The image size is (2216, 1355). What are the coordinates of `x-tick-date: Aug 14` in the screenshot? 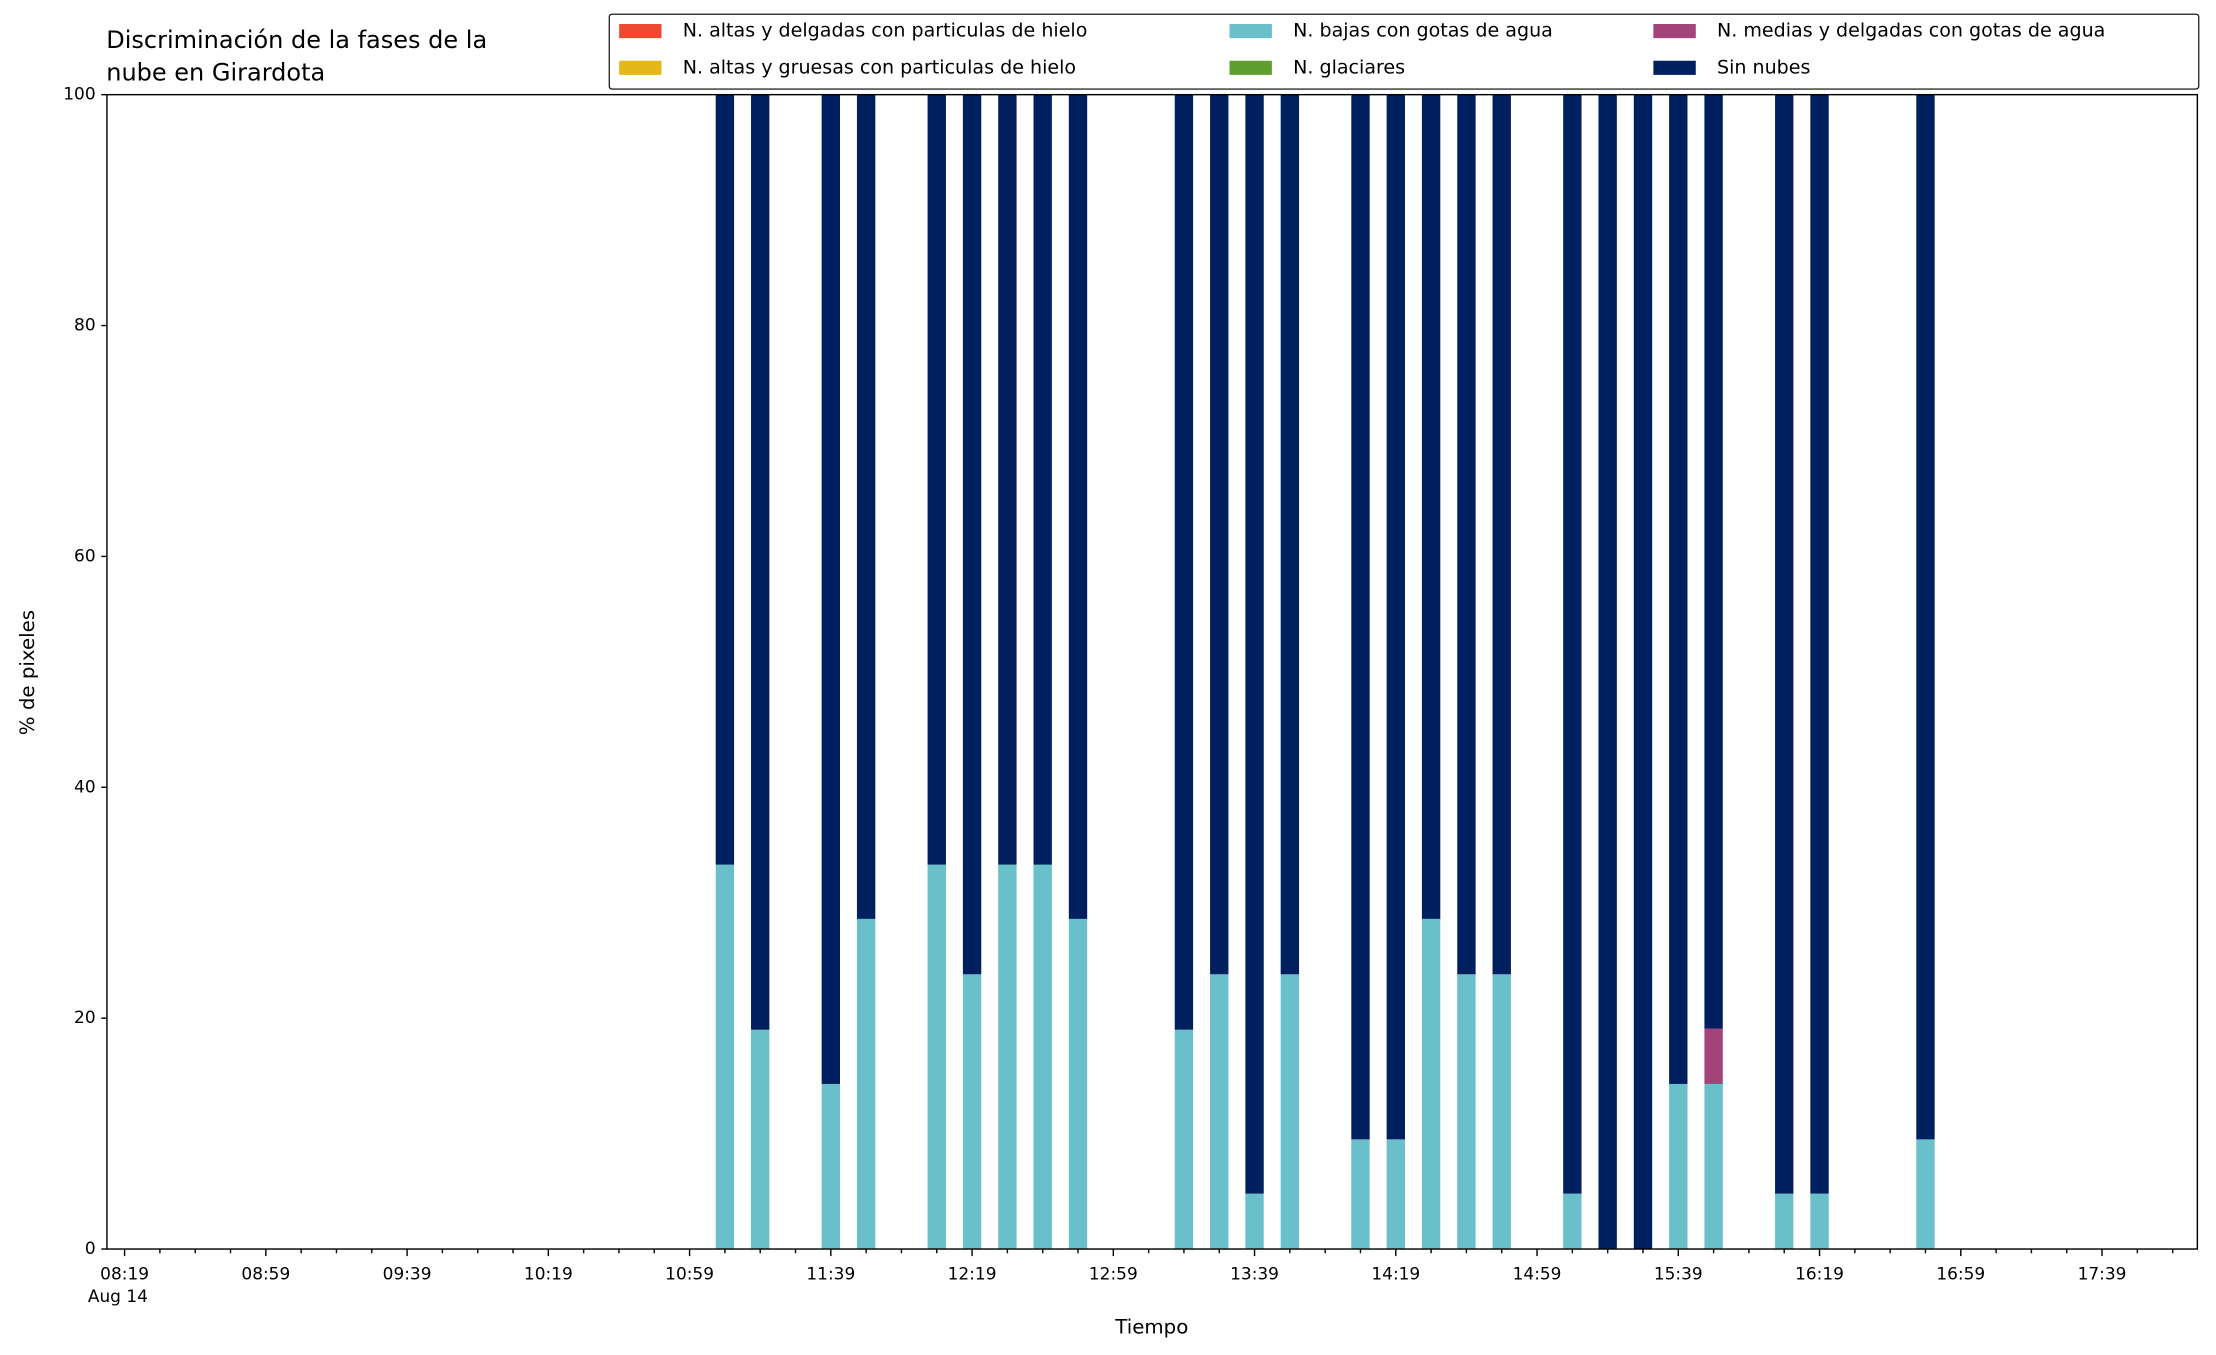 It's located at (118, 1296).